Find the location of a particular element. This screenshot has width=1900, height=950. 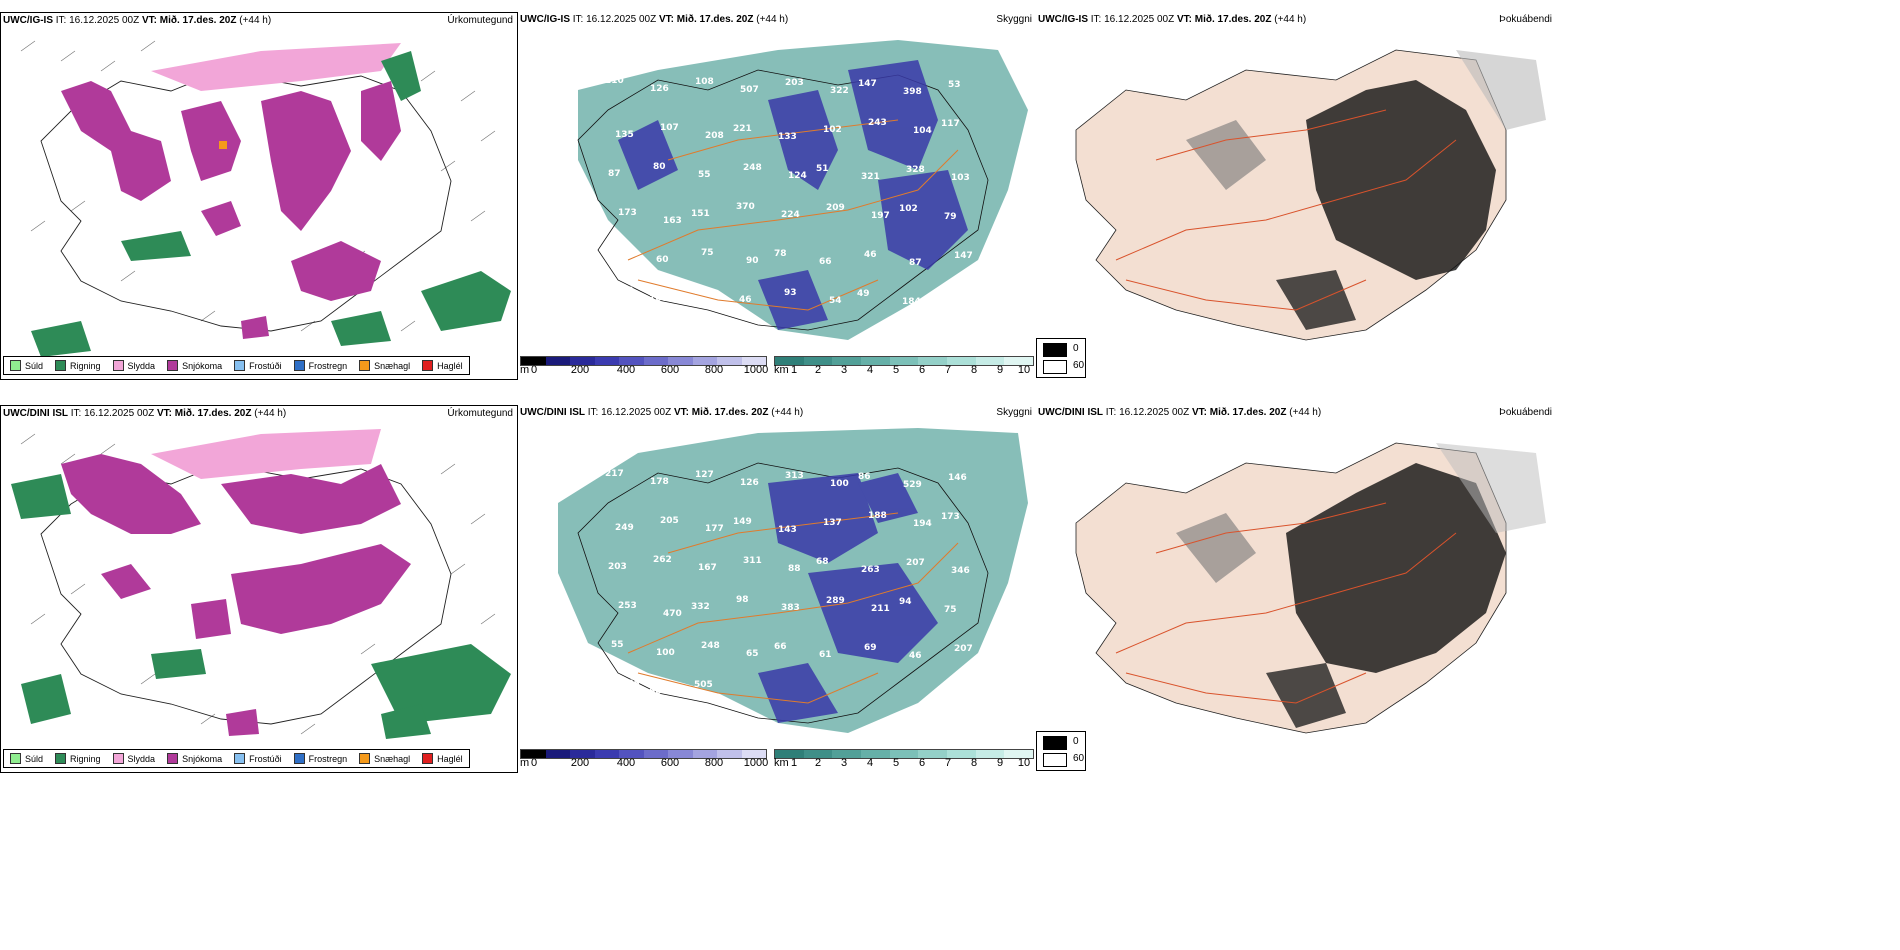

road-network is located at coordinates (793, 608).